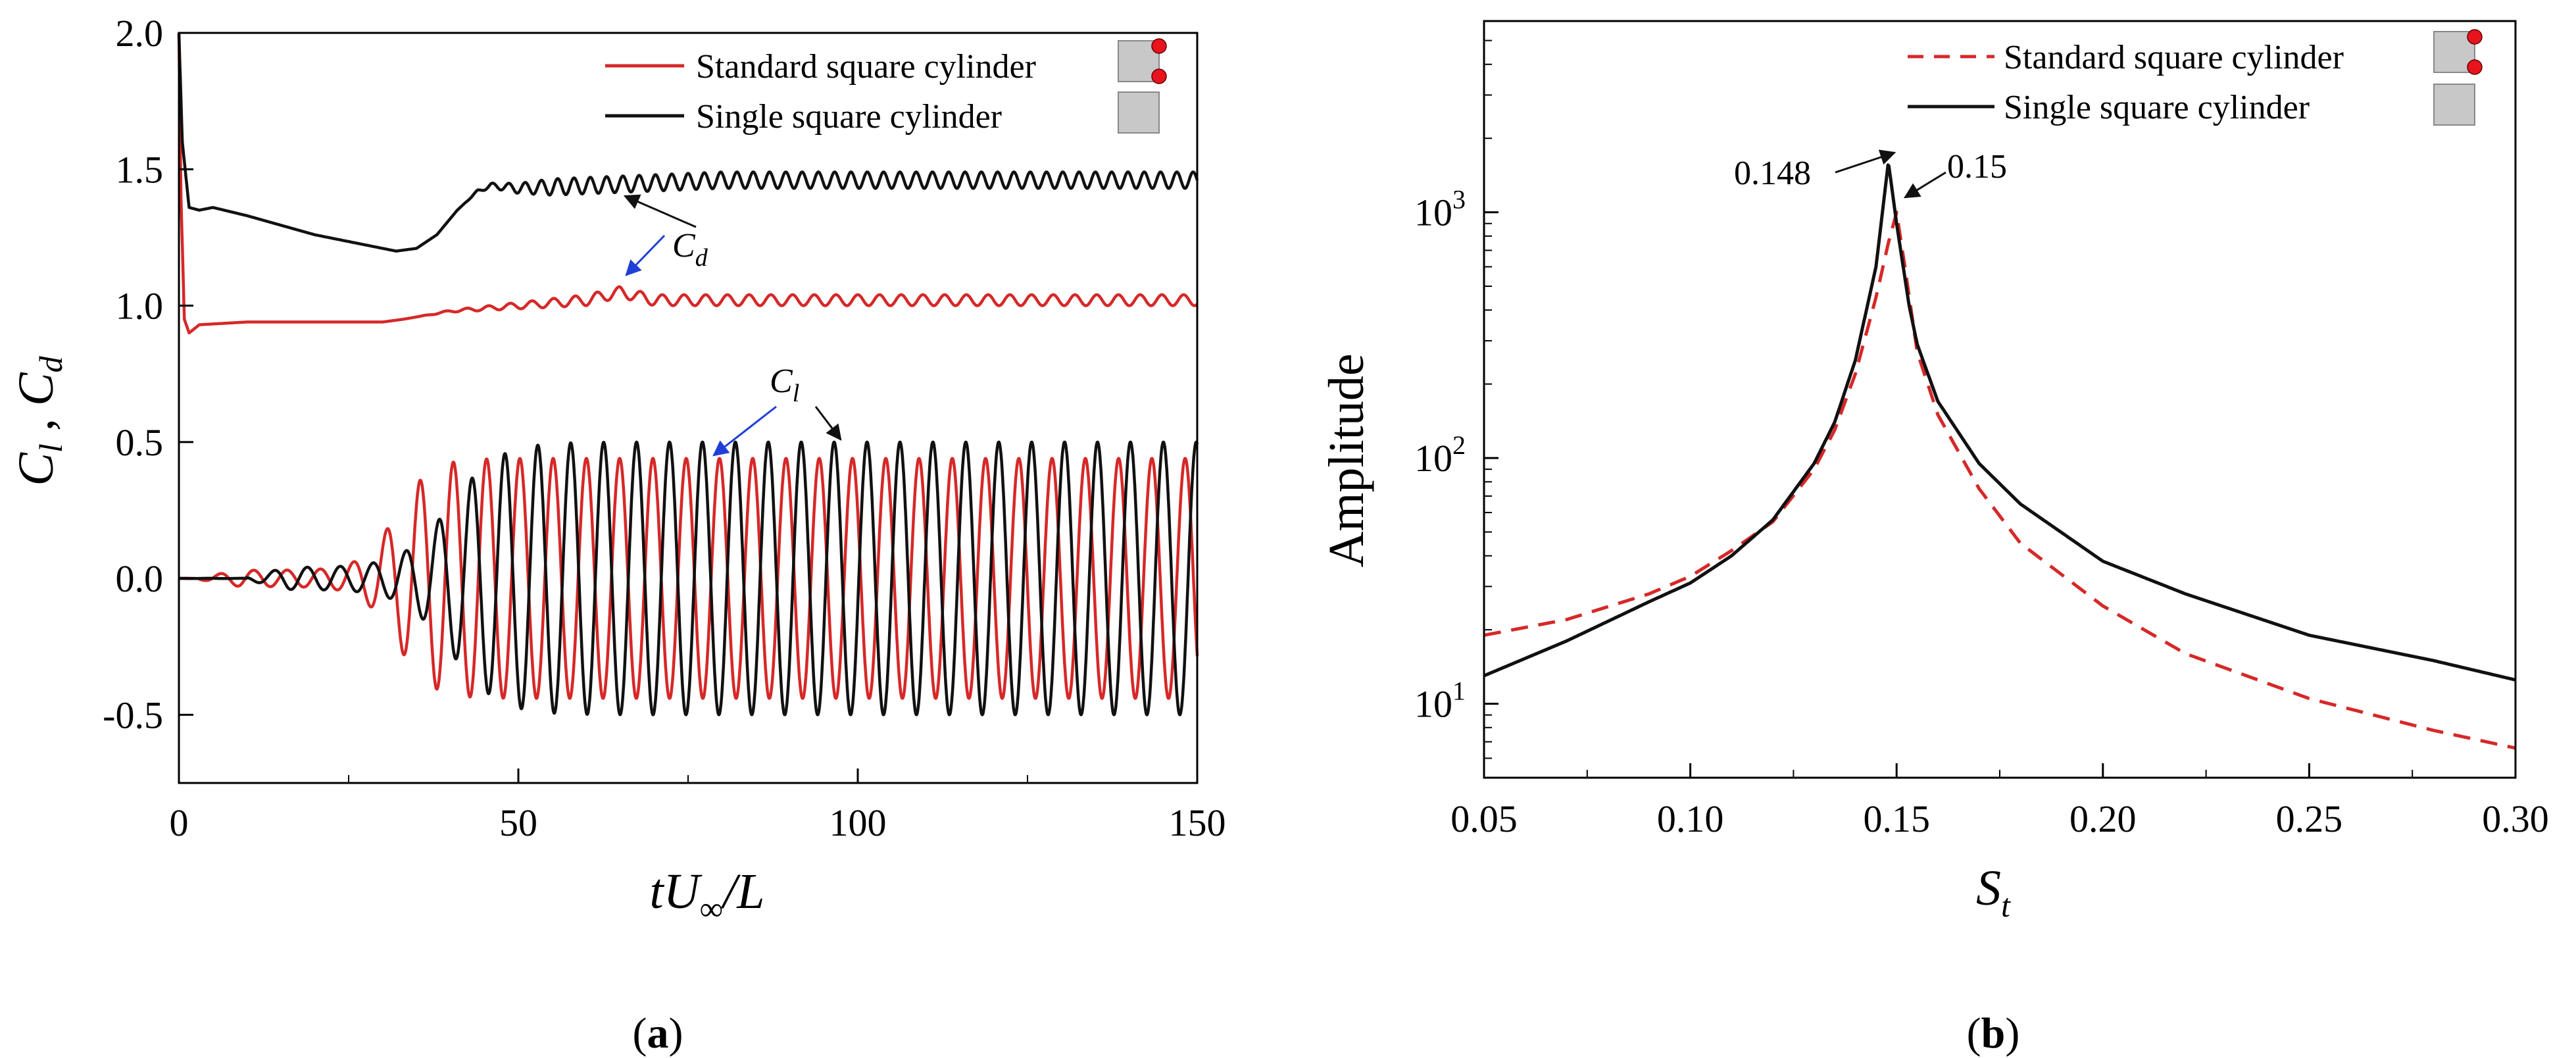  I want to click on panel-b-x-axis-title: St, so click(1993, 893).